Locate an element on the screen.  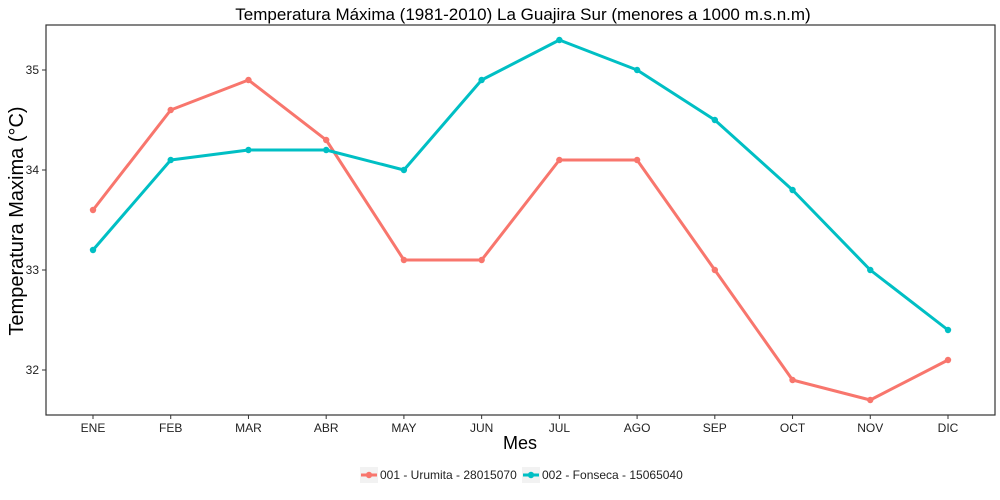
y-tick-label: 32 is located at coordinates (33, 370).